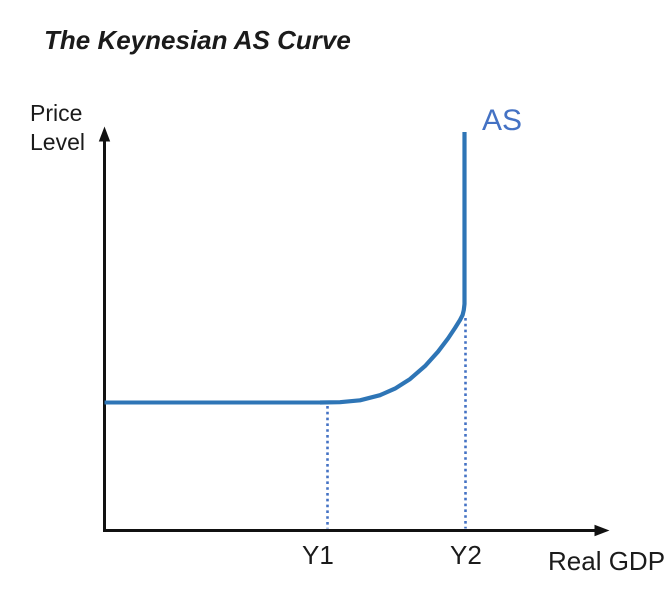 Image resolution: width=670 pixels, height=594 pixels. What do you see at coordinates (197, 40) in the screenshot?
I see `chart-title: The Keynesian AS Curve` at bounding box center [197, 40].